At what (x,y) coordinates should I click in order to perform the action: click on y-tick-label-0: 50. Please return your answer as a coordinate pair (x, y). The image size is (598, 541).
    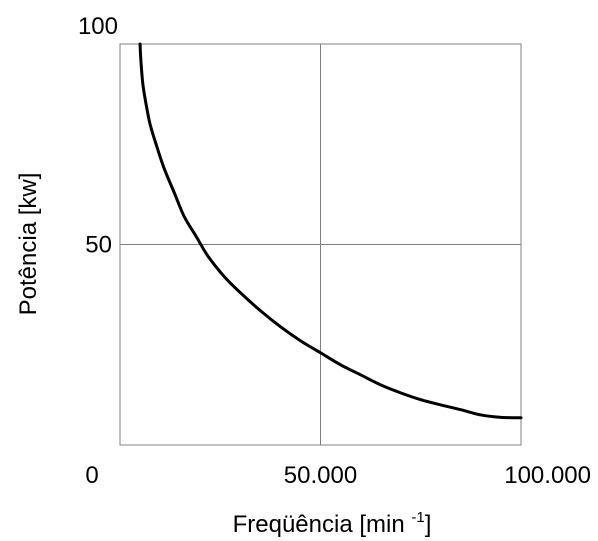
    Looking at the image, I should click on (98, 245).